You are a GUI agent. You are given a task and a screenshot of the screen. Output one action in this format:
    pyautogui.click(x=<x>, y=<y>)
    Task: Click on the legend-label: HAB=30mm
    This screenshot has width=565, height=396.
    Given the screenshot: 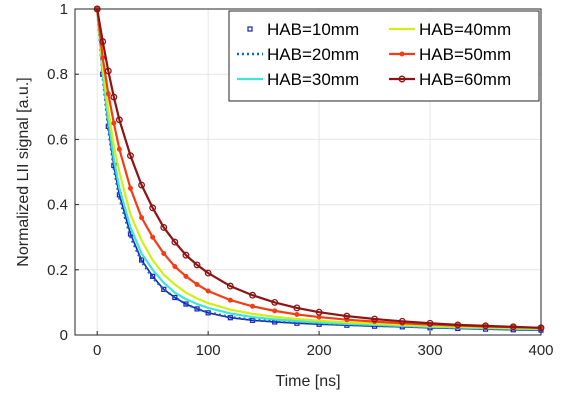 What is the action you would take?
    pyautogui.click(x=313, y=79)
    